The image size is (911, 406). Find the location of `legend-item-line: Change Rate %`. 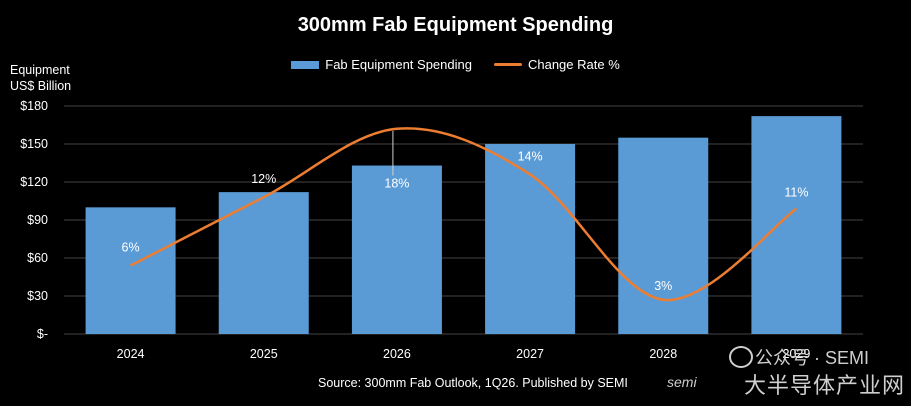

legend-item-line: Change Rate % is located at coordinates (556, 64).